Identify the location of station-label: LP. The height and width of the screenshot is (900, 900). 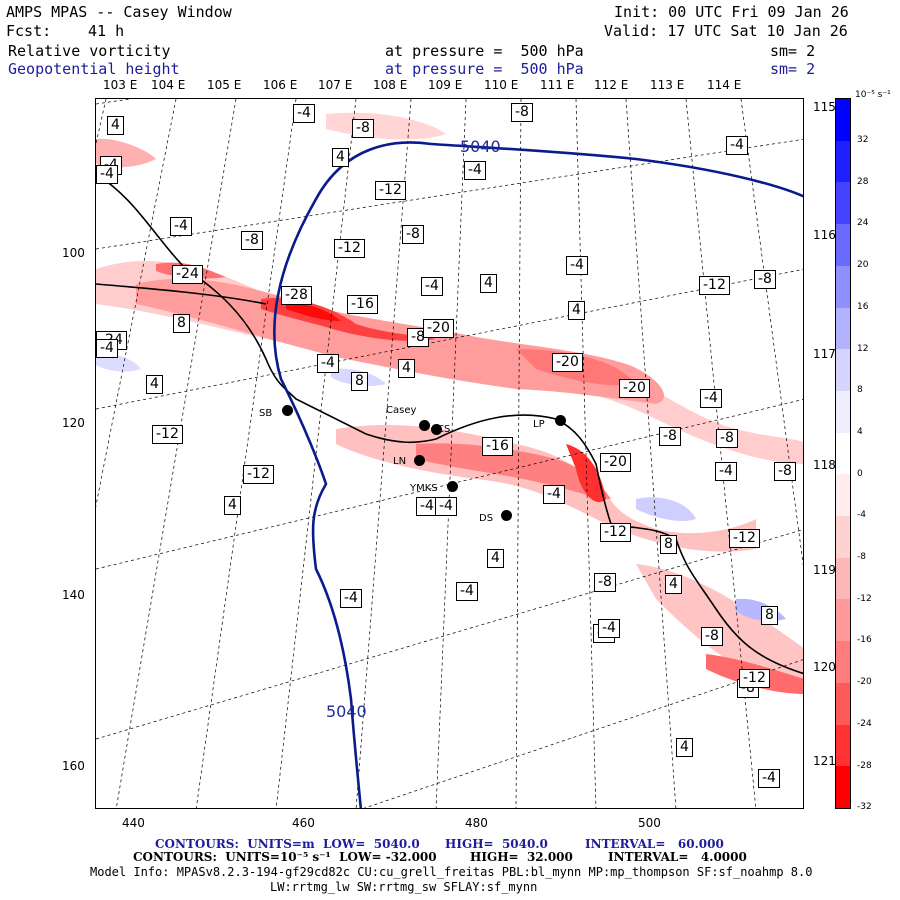
(539, 424).